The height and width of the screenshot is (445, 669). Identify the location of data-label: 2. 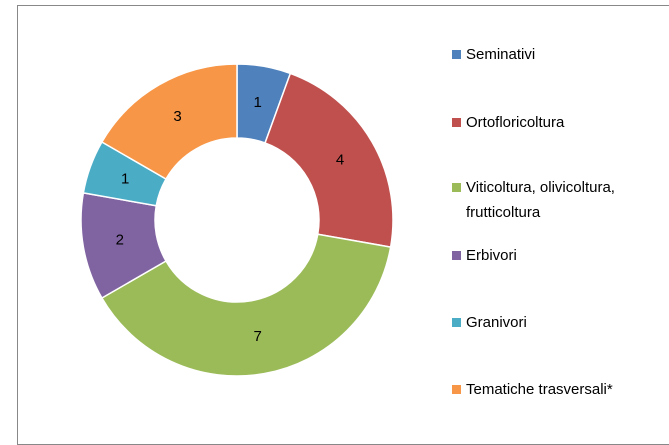
(120, 240).